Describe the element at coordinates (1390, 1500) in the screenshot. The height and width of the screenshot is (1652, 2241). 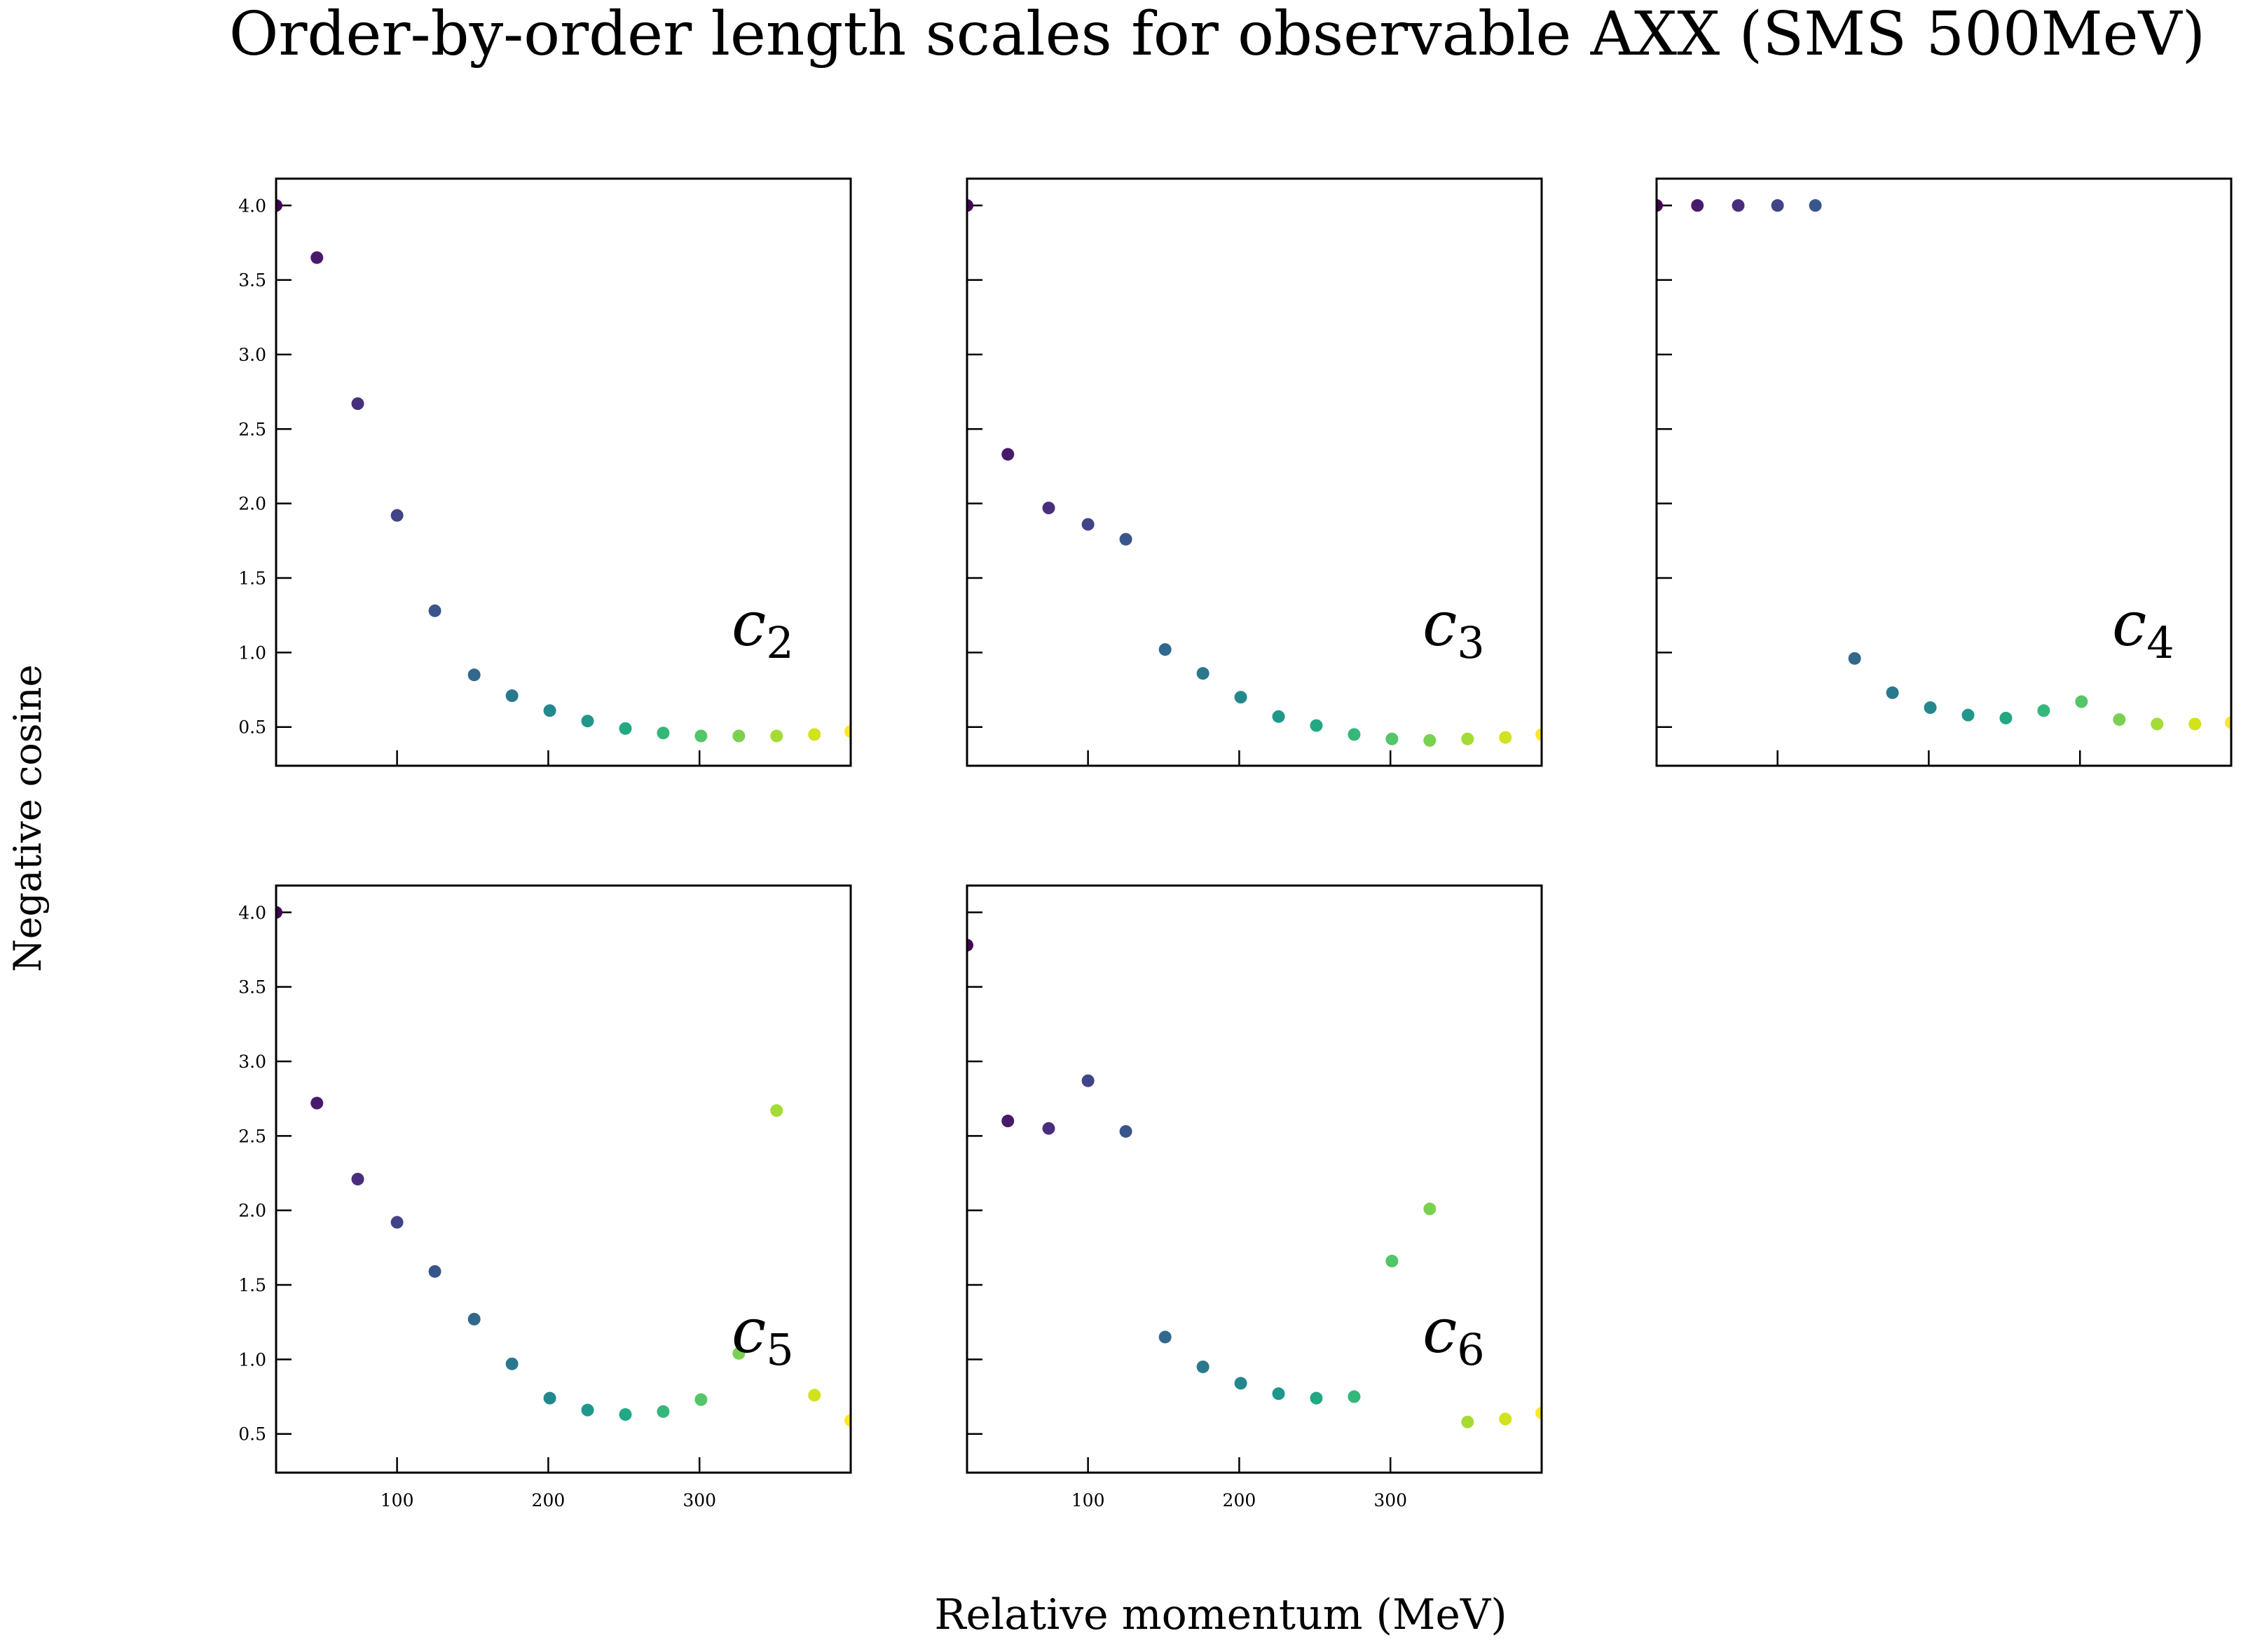
I see `x-tick-label: 300` at that location.